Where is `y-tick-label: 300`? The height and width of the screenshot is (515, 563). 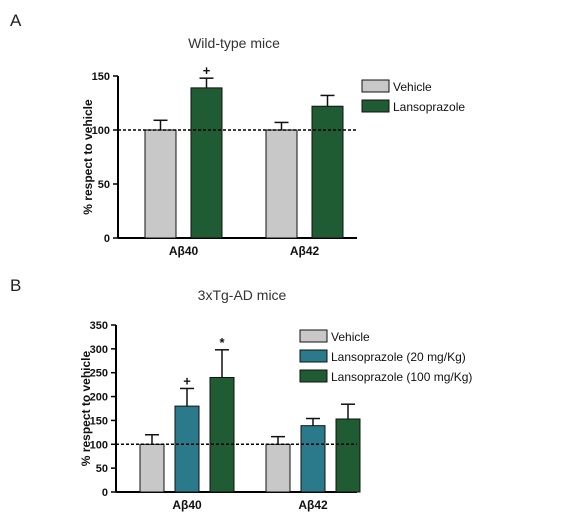 y-tick-label: 300 is located at coordinates (99, 350).